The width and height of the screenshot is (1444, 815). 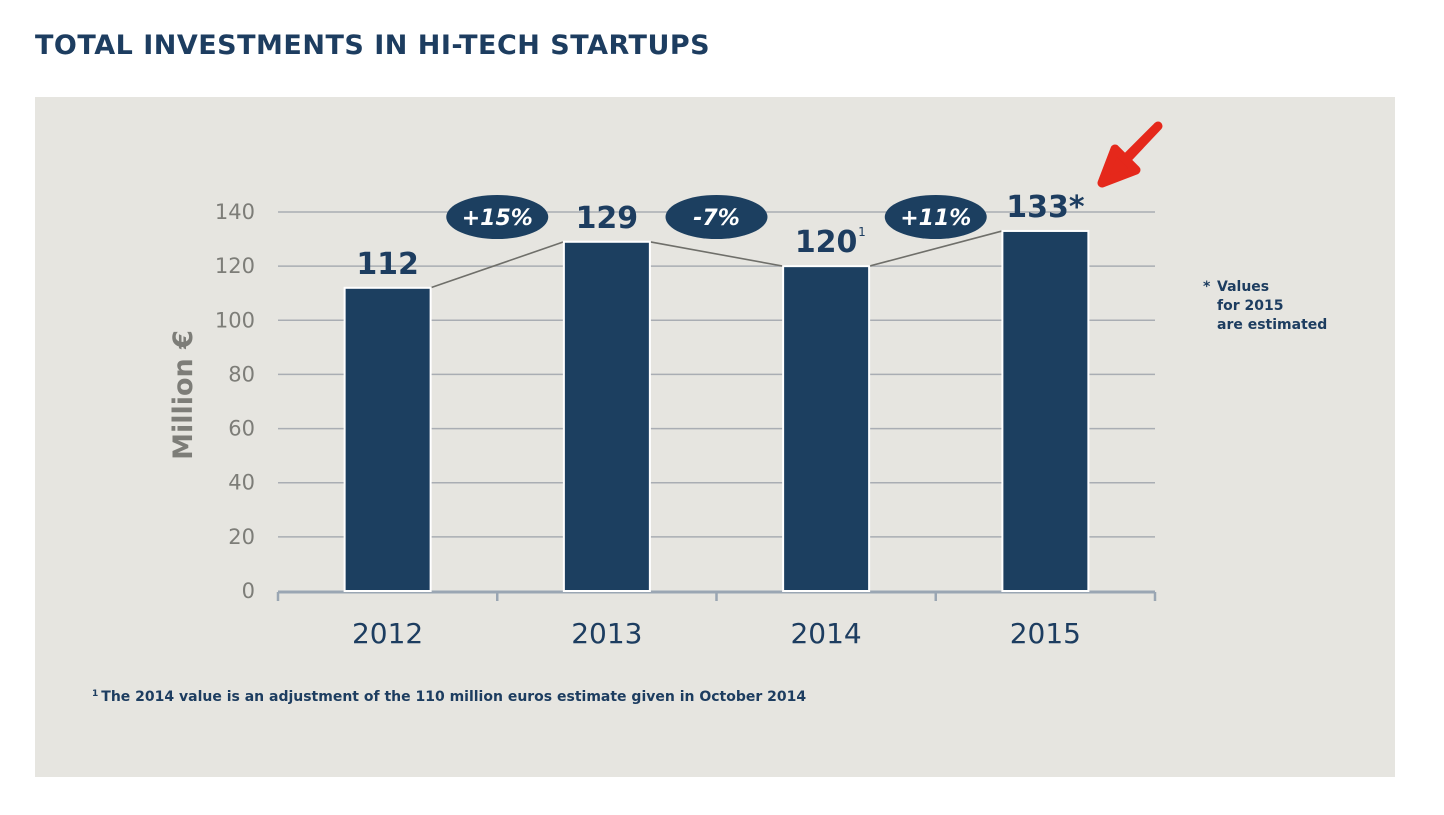 What do you see at coordinates (825, 633) in the screenshot?
I see `x-tick-label: 2014` at bounding box center [825, 633].